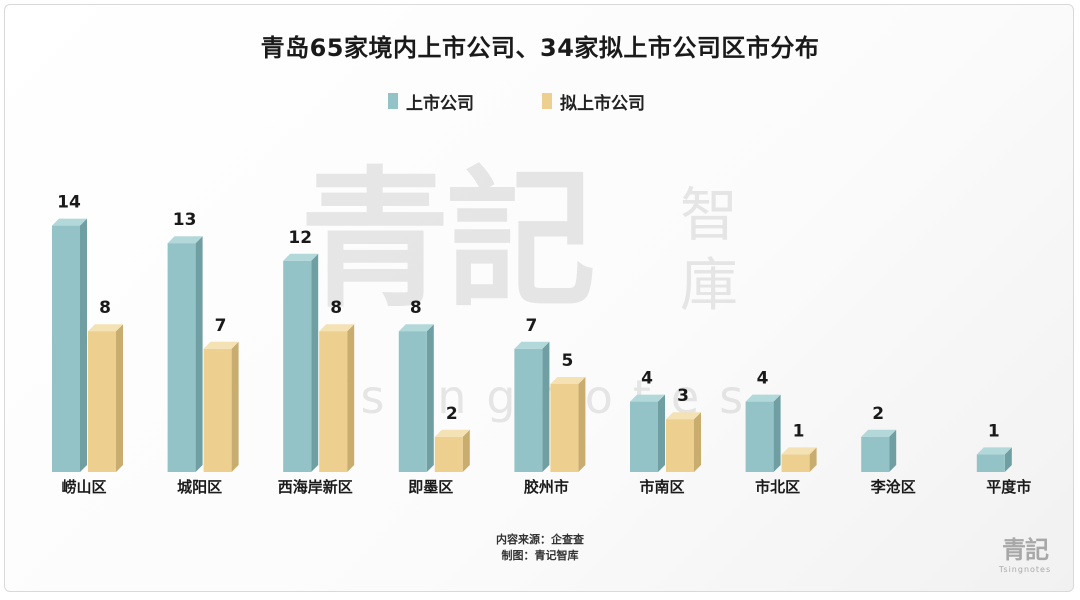 The width and height of the screenshot is (1080, 600). Describe the element at coordinates (1025, 549) in the screenshot. I see `logo-mark: 青記` at that location.